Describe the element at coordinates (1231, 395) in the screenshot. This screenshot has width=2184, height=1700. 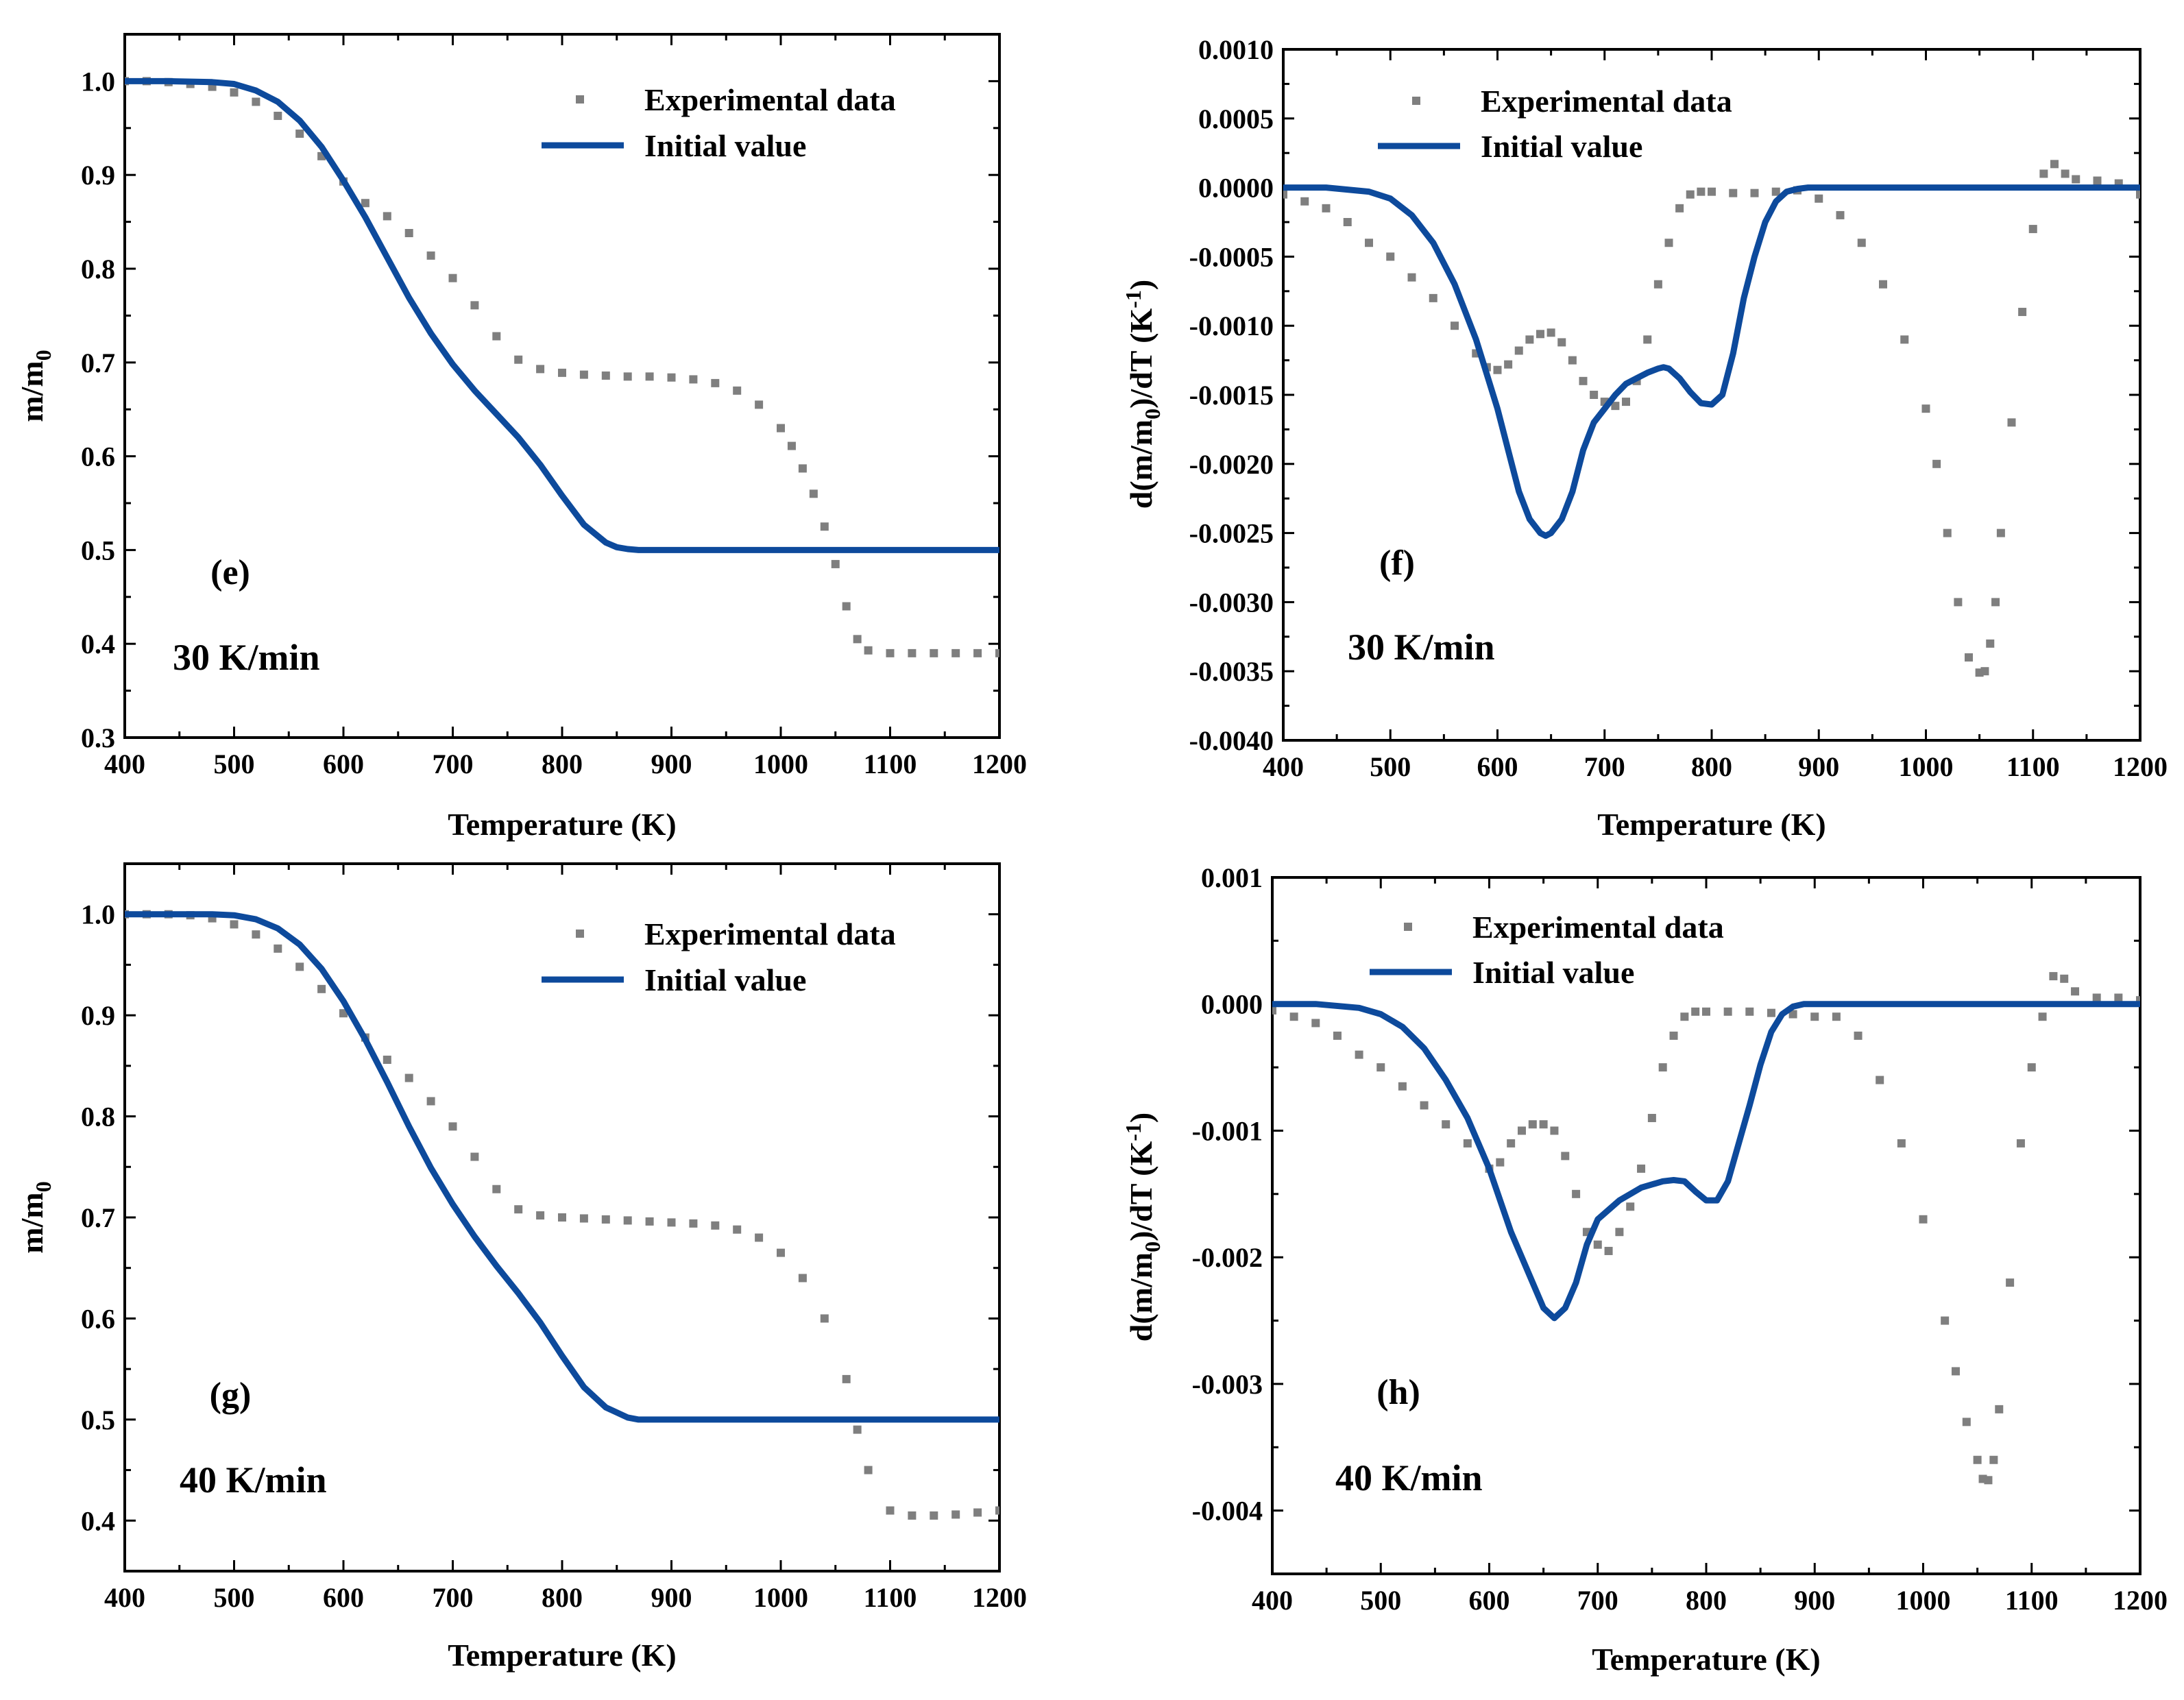
I see `y-tick-label: -0.0015` at that location.